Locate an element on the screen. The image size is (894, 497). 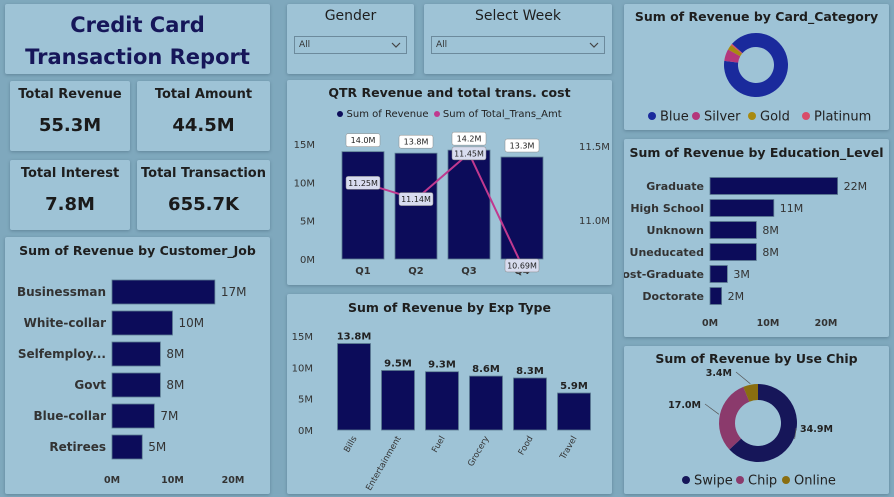
category-label: Q1 is located at coordinates (363, 271).